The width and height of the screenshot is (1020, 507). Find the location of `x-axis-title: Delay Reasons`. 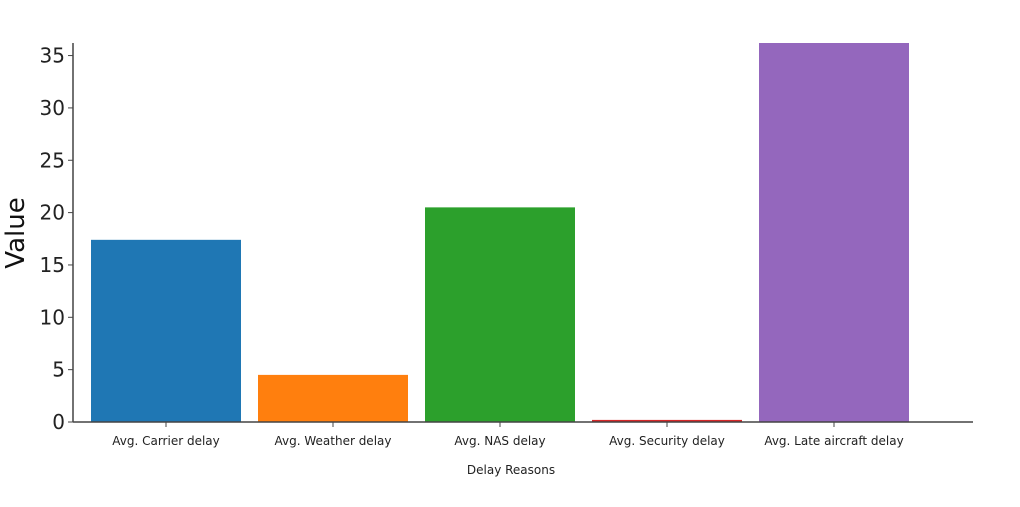

x-axis-title: Delay Reasons is located at coordinates (511, 470).